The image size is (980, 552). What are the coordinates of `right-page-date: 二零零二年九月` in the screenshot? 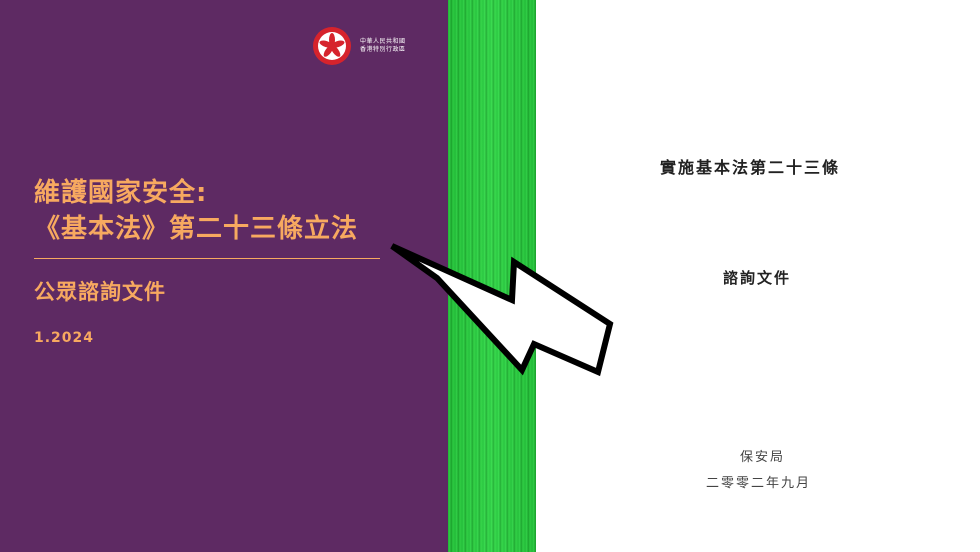 It's located at (759, 483).